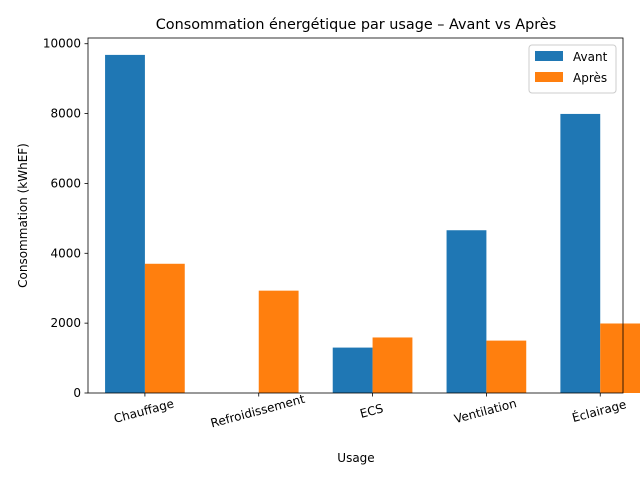 This screenshot has width=640, height=480. I want to click on legend-swatch-avant, so click(549, 56).